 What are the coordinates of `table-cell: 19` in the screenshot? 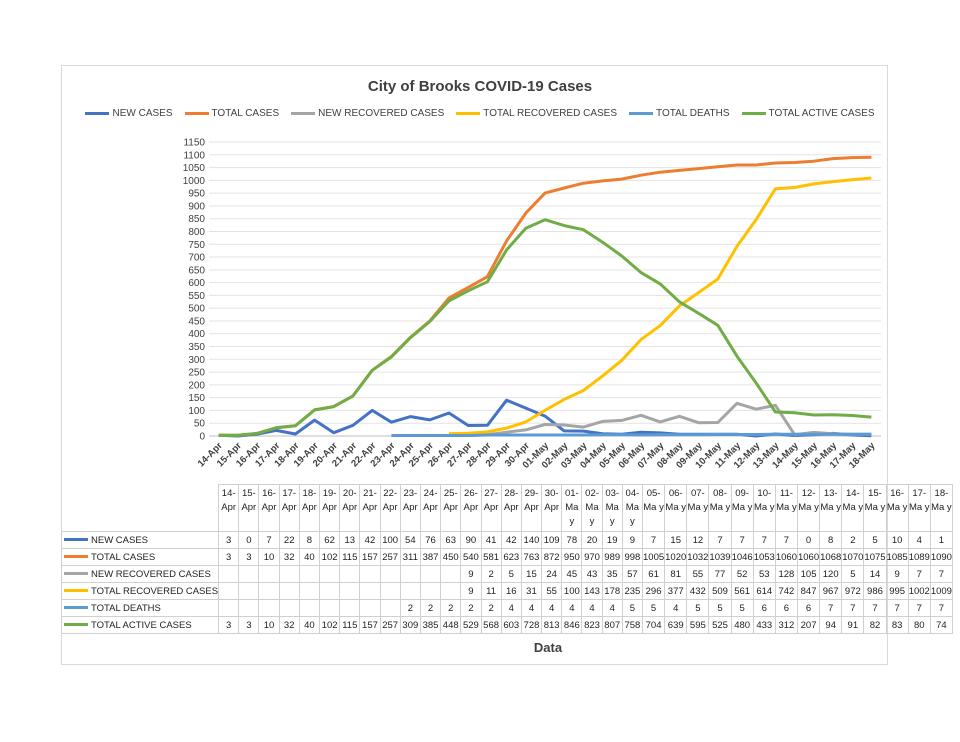 It's located at (612, 540).